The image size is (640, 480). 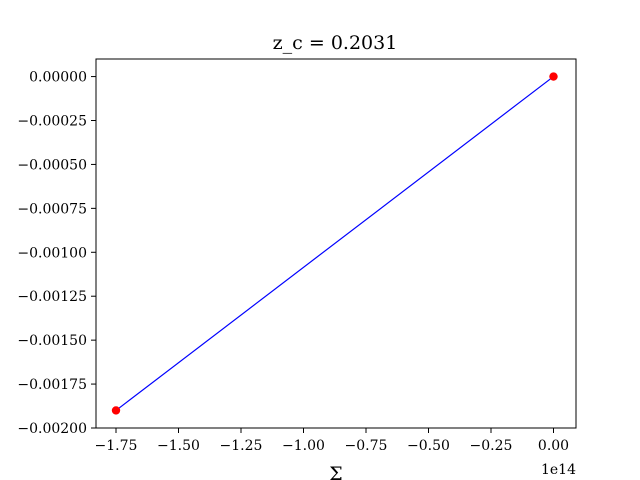 What do you see at coordinates (553, 446) in the screenshot?
I see `x-tick-label: 0.00` at bounding box center [553, 446].